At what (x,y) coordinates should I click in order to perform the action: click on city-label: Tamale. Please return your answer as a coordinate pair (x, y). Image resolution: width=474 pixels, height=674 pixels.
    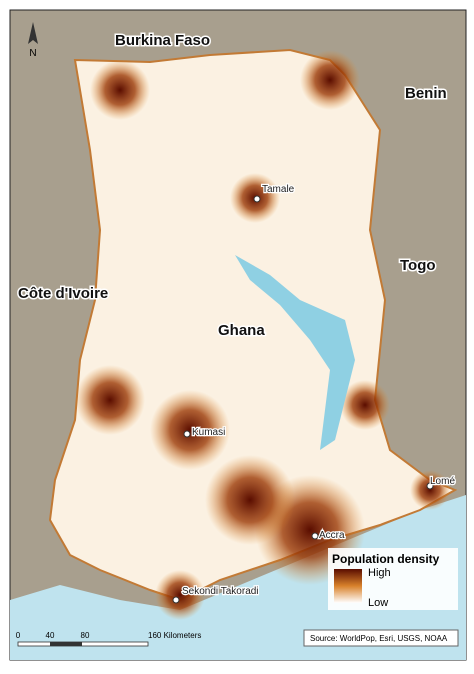
    Looking at the image, I should click on (278, 189).